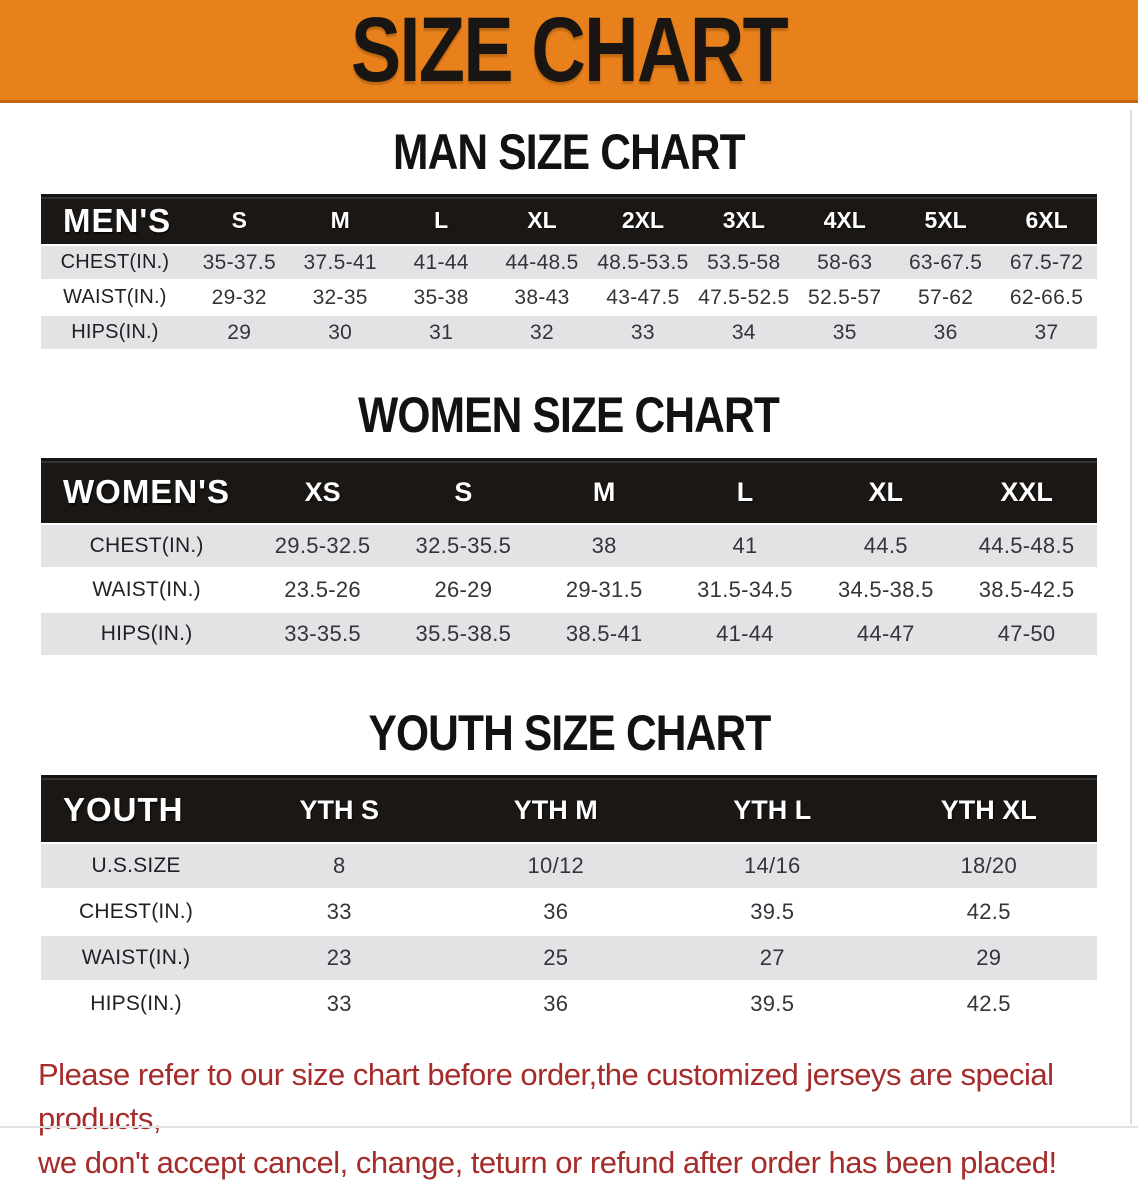 Image resolution: width=1138 pixels, height=1185 pixels. I want to click on size-cell: 31, so click(441, 332).